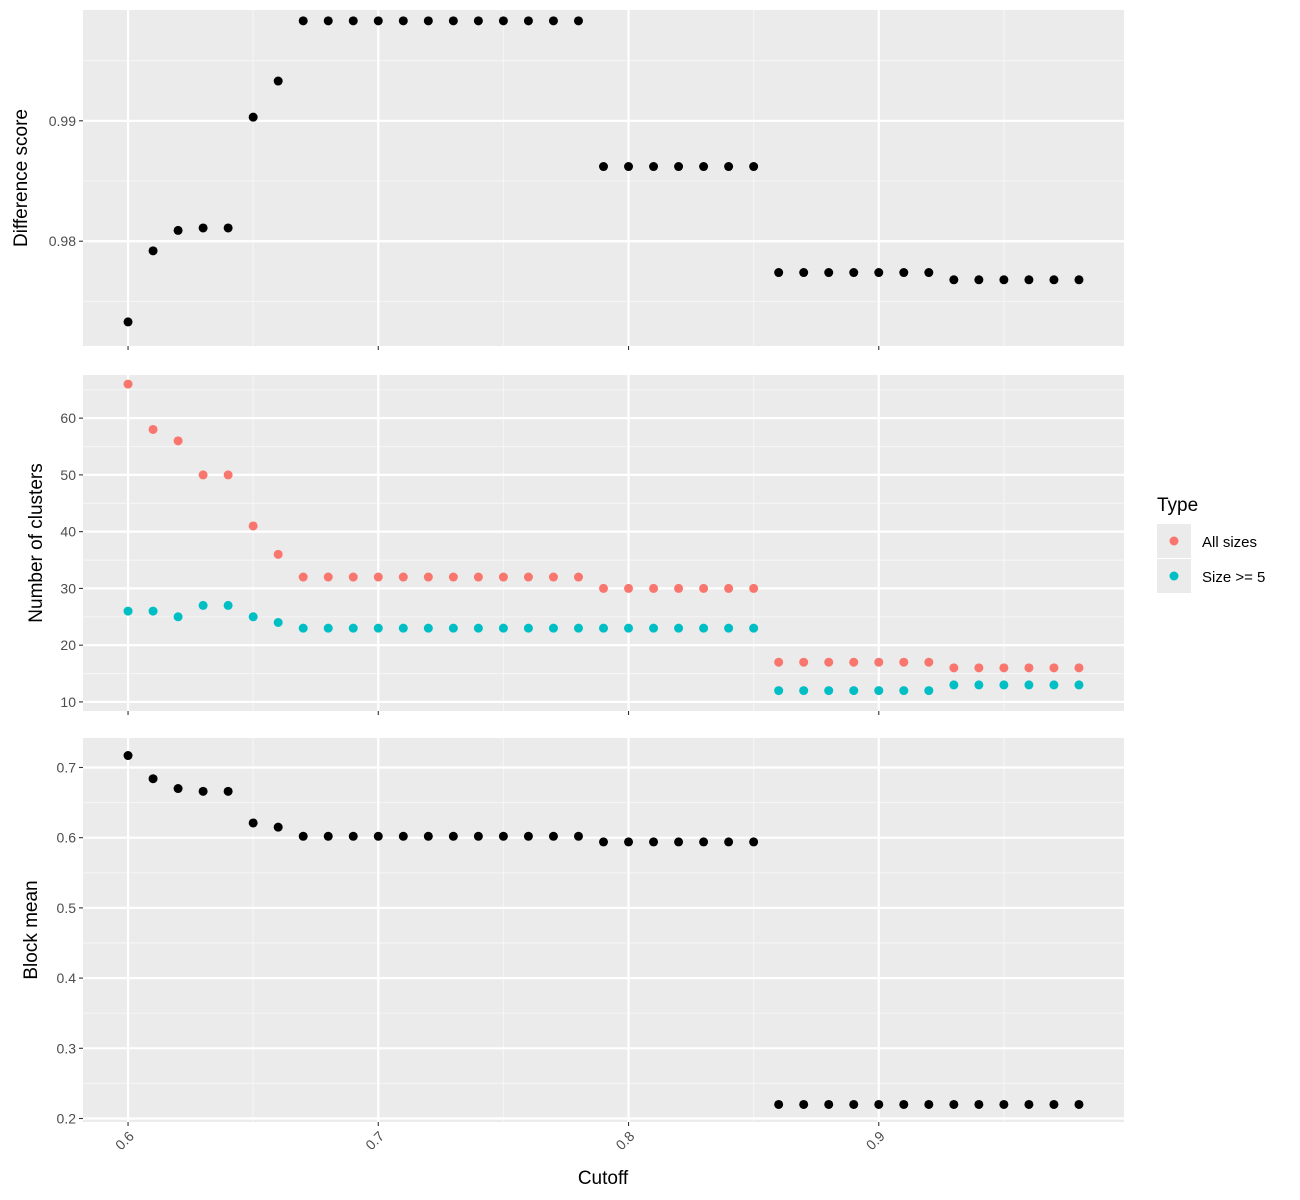 This screenshot has height=1200, width=1300. What do you see at coordinates (1229, 542) in the screenshot?
I see `legend-label-all-sizes: All sizes` at bounding box center [1229, 542].